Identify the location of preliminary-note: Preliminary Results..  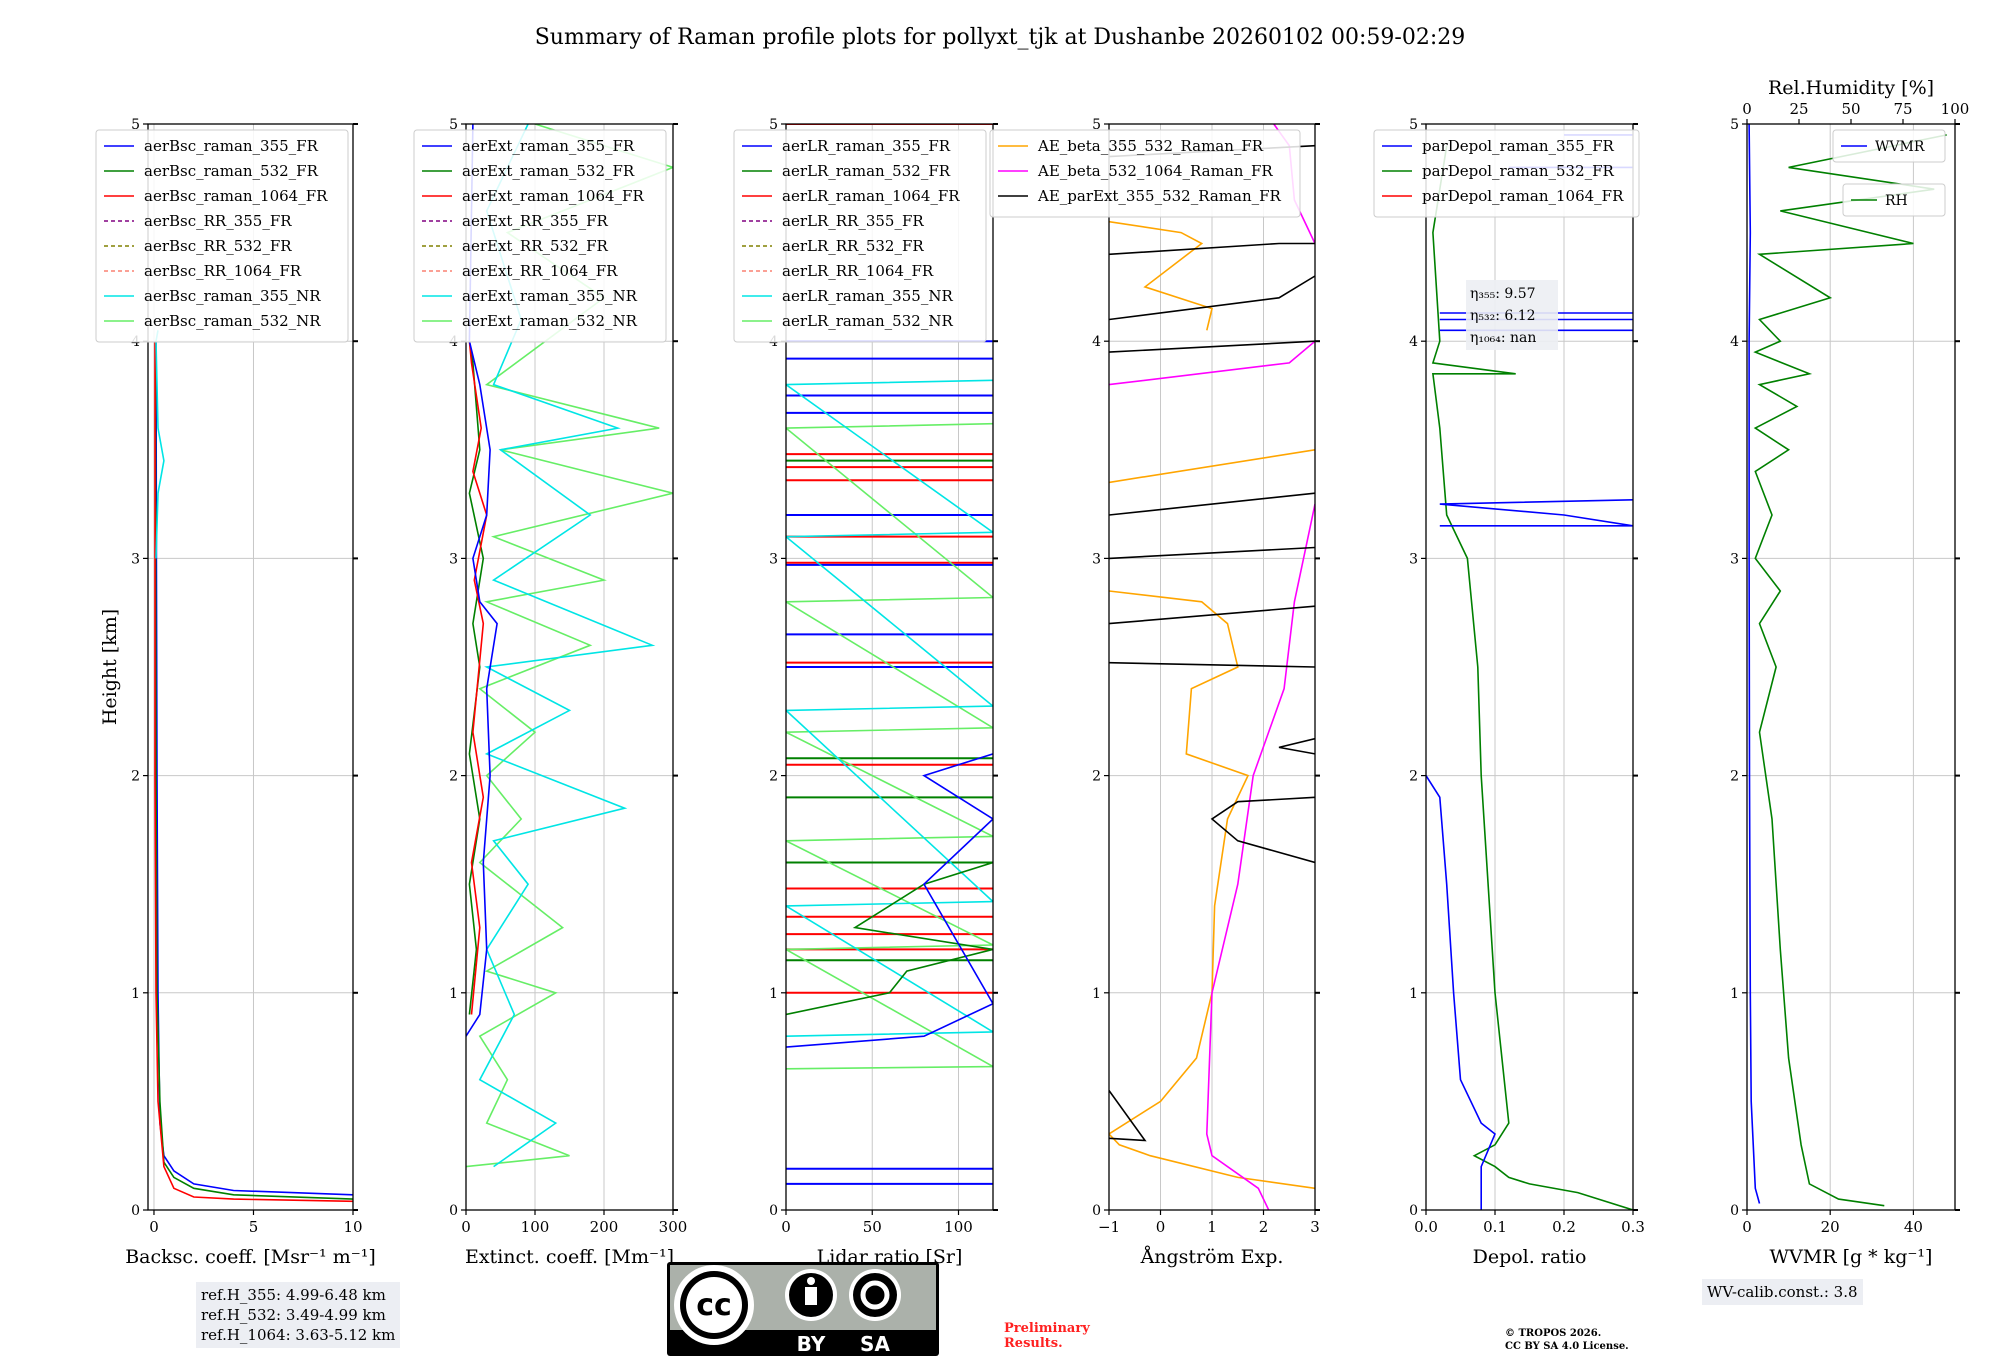
(1047, 1336).